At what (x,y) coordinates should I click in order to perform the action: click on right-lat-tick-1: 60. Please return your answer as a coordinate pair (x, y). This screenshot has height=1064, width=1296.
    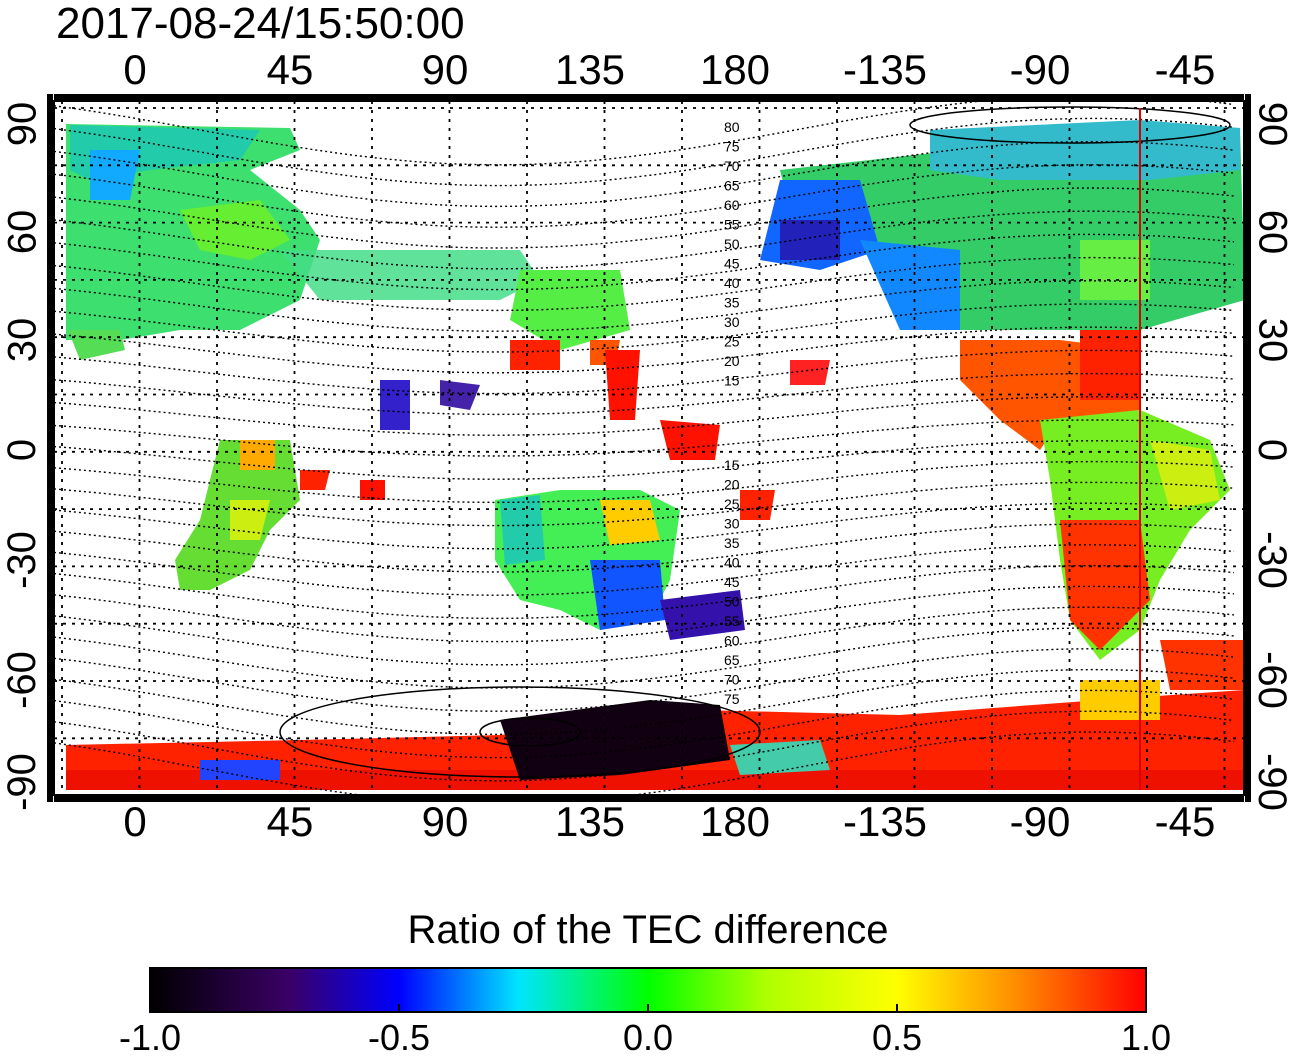
    Looking at the image, I should click on (1272, 232).